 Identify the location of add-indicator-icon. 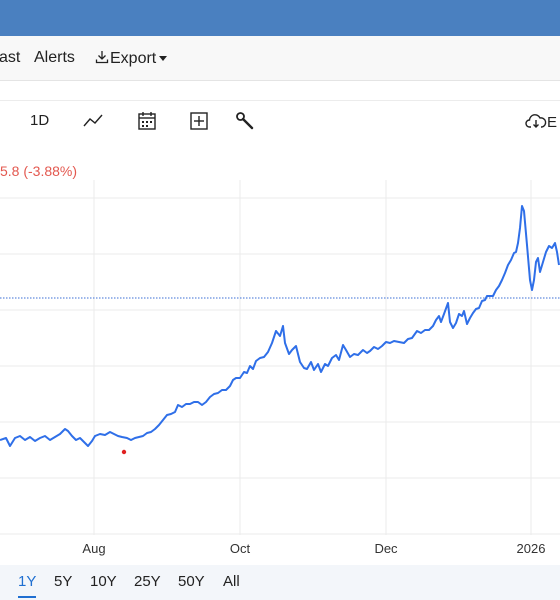
(199, 121).